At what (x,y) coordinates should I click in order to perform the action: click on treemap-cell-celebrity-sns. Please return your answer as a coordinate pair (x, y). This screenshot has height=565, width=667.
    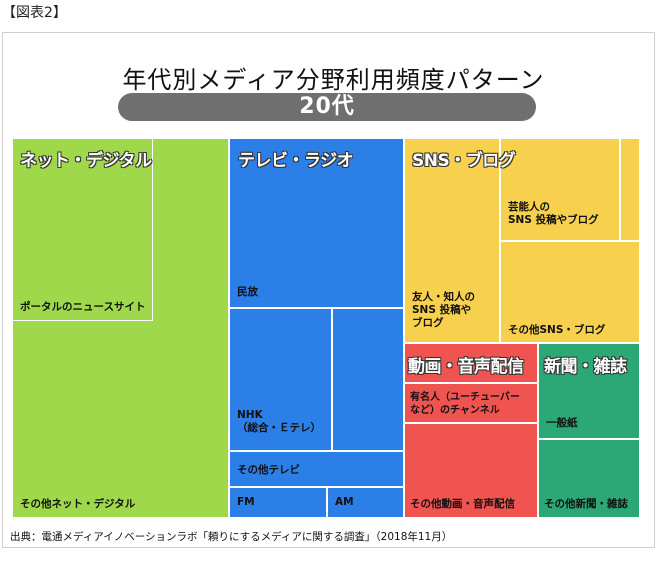
    Looking at the image, I should click on (560, 189).